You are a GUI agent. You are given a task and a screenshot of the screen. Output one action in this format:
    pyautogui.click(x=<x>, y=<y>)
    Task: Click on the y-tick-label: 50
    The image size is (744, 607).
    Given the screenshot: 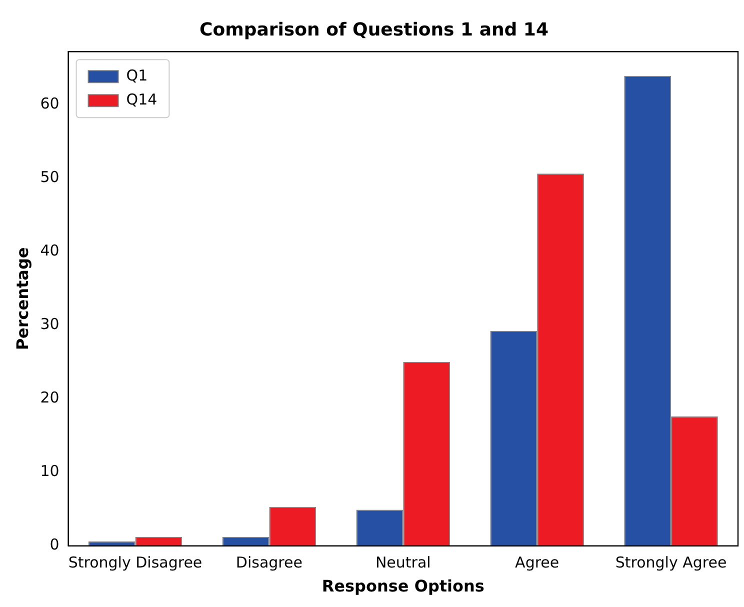 What is the action you would take?
    pyautogui.click(x=50, y=177)
    